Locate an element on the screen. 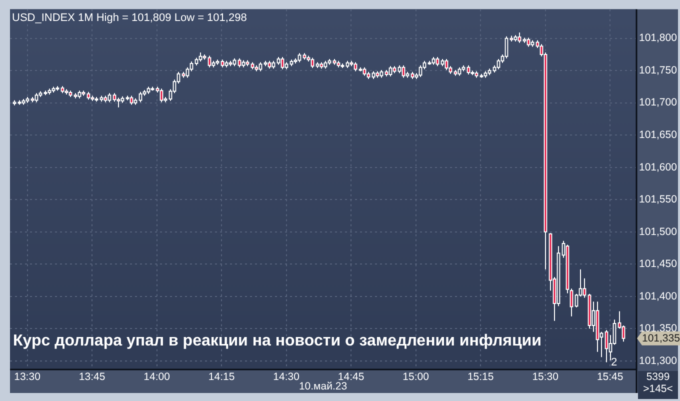  annotation: 2 is located at coordinates (614, 362).